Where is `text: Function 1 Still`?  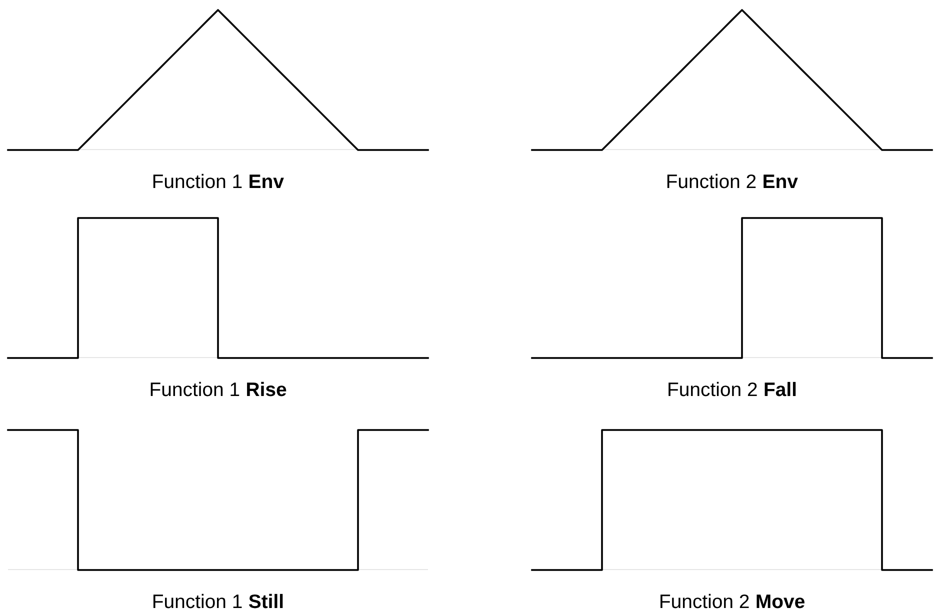
text: Function 1 Still is located at coordinates (218, 601).